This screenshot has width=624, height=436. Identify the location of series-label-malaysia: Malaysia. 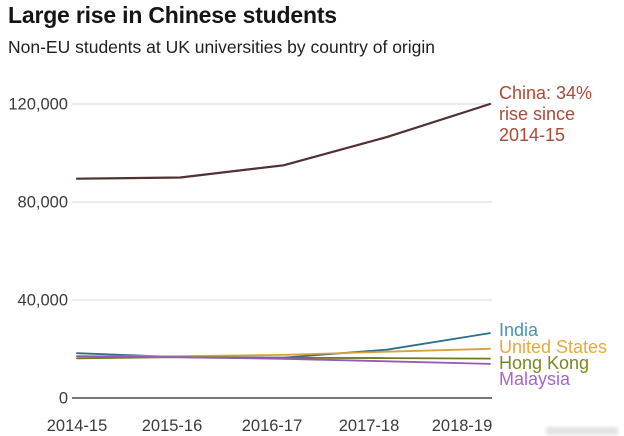
(535, 379).